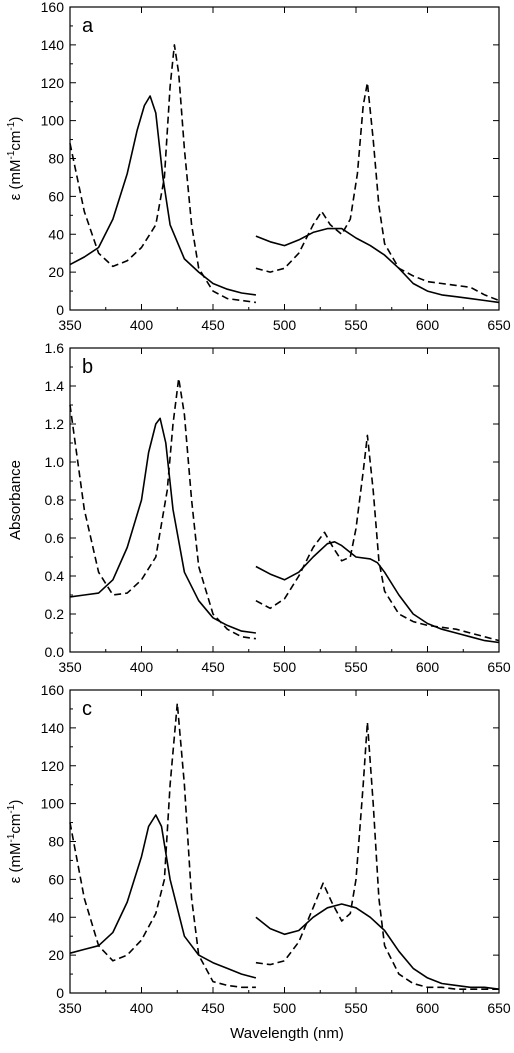 The width and height of the screenshot is (514, 1053). I want to click on y-tick-label: 1.2, so click(55, 424).